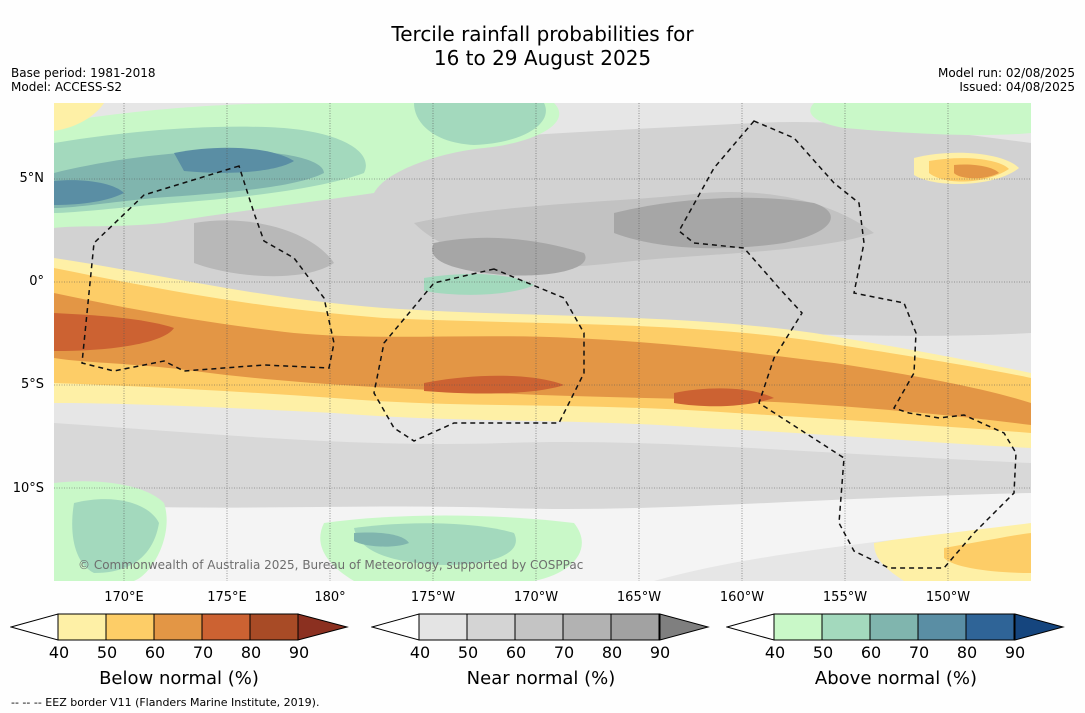  Describe the element at coordinates (1015, 652) in the screenshot. I see `cb-above-tick-90: 90` at that location.